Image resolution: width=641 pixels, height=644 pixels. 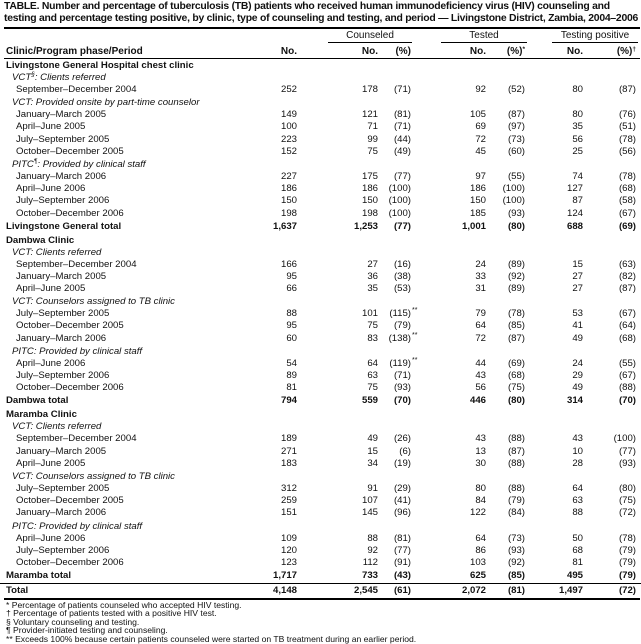 What do you see at coordinates (288, 562) in the screenshot?
I see `cell-patients-no: 123` at bounding box center [288, 562].